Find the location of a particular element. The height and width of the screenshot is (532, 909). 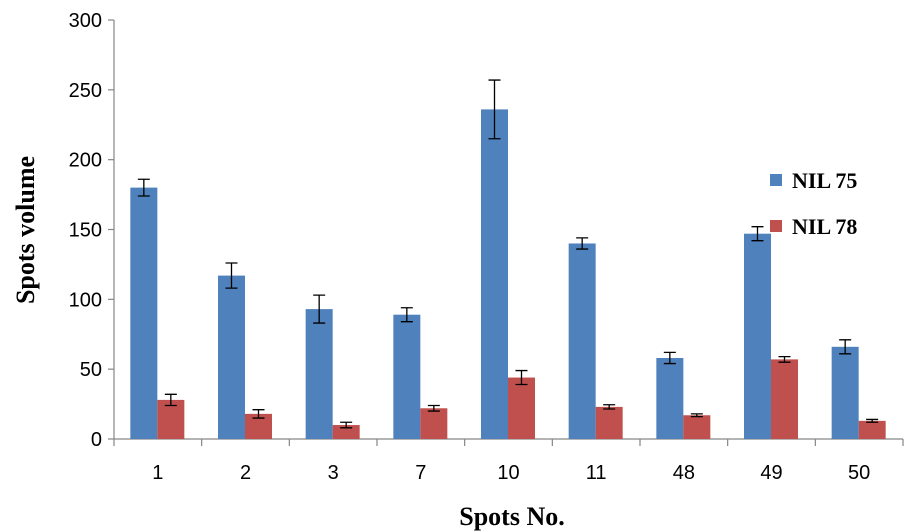

y-axis: 0 50 100 150 200 250 300 is located at coordinates (92, 230).